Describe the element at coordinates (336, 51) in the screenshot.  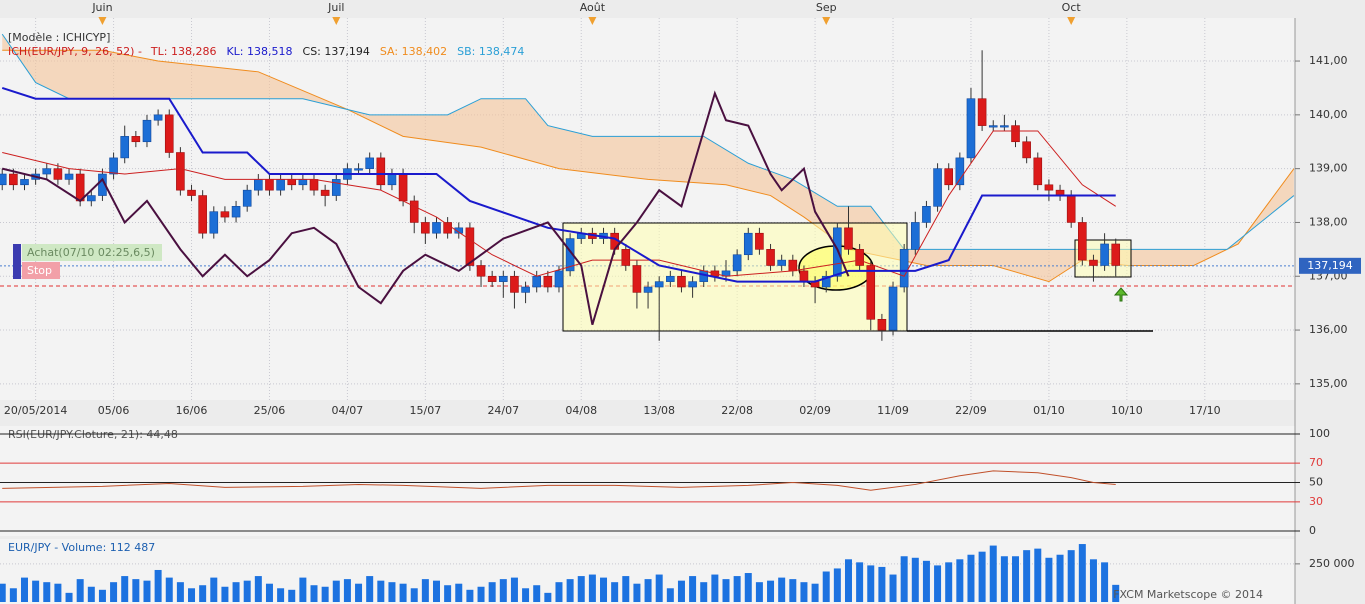
I see `indicator-value: CS: 137,194` at that location.